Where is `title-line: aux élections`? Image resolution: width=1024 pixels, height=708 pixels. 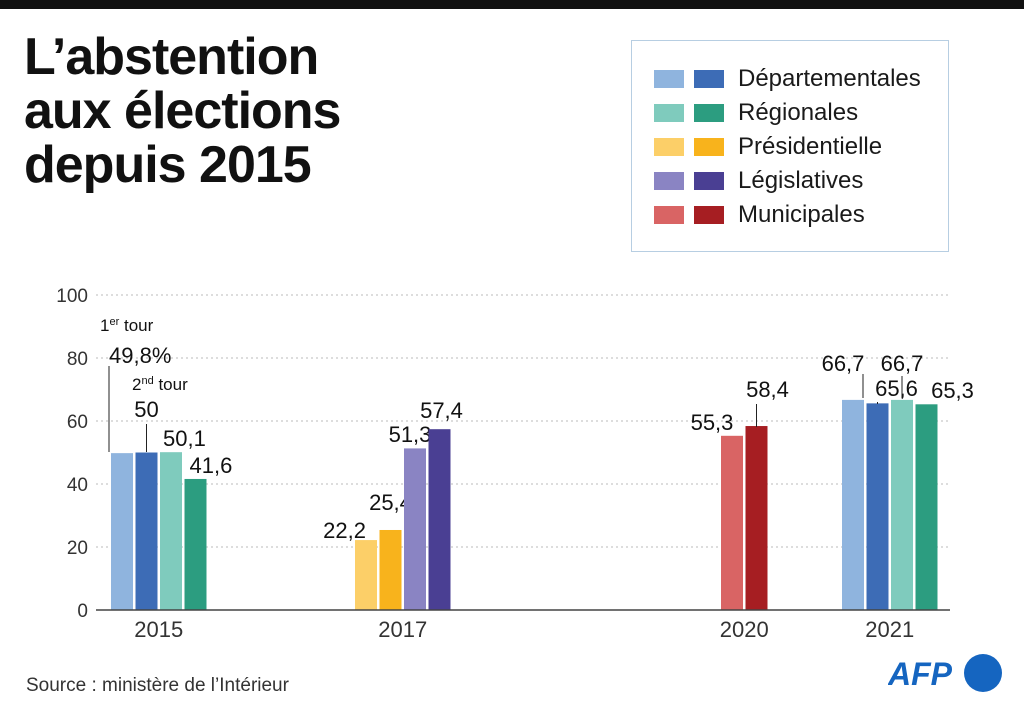 title-line: aux élections is located at coordinates (182, 111).